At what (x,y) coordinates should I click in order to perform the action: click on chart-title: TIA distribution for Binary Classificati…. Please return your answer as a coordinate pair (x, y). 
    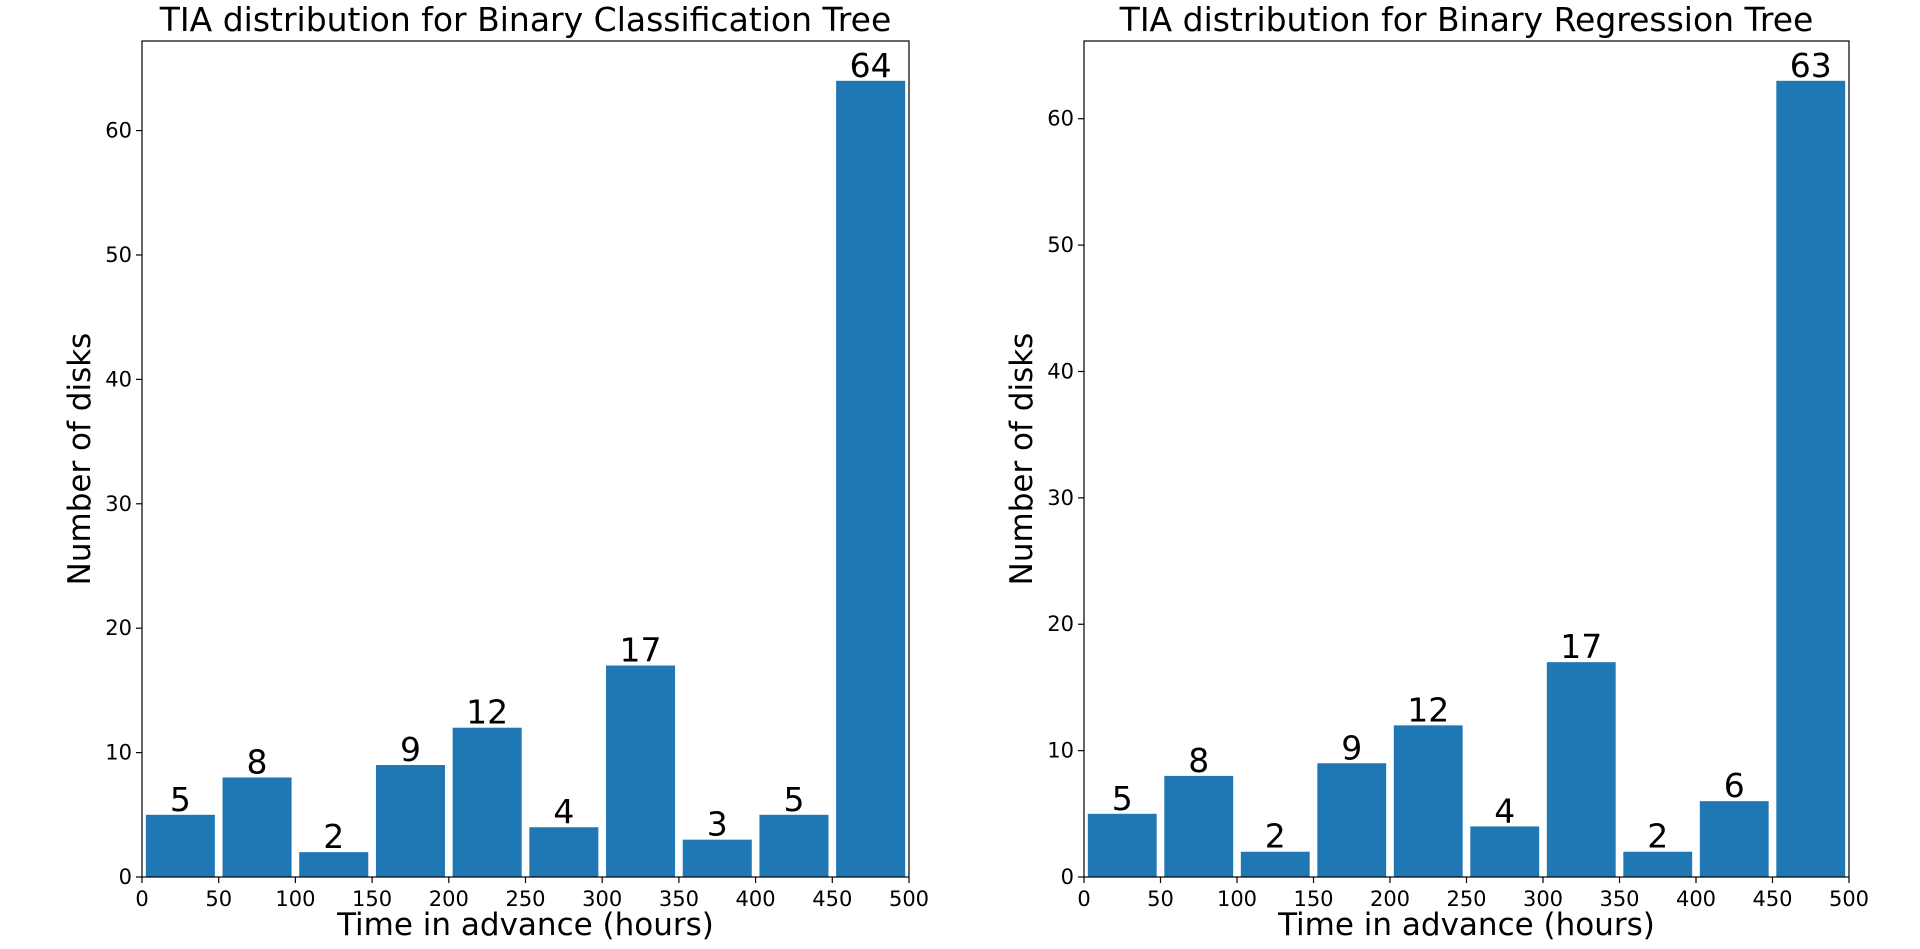
    Looking at the image, I should click on (525, 19).